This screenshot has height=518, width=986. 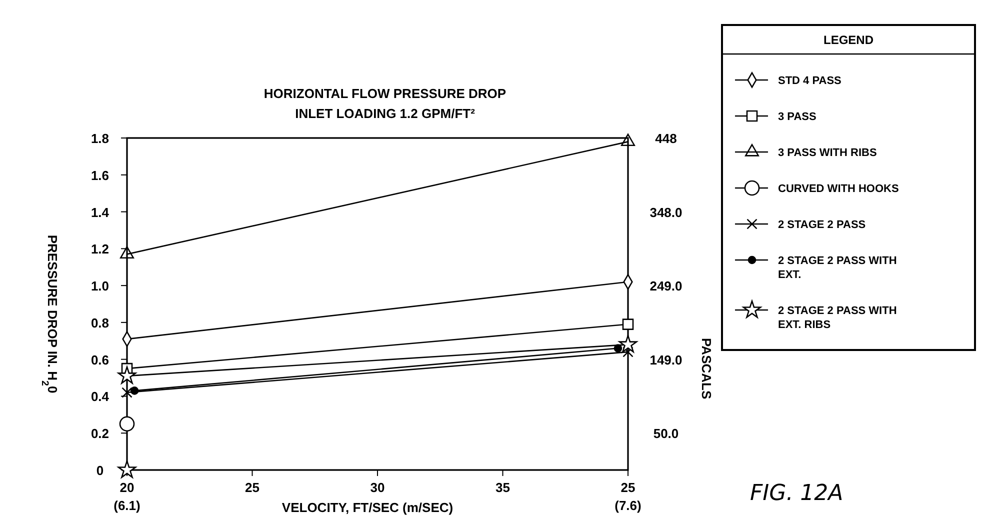 I want to click on chart-subtitle: INLET LOADING 1.2 GPM/FT², so click(x=385, y=113).